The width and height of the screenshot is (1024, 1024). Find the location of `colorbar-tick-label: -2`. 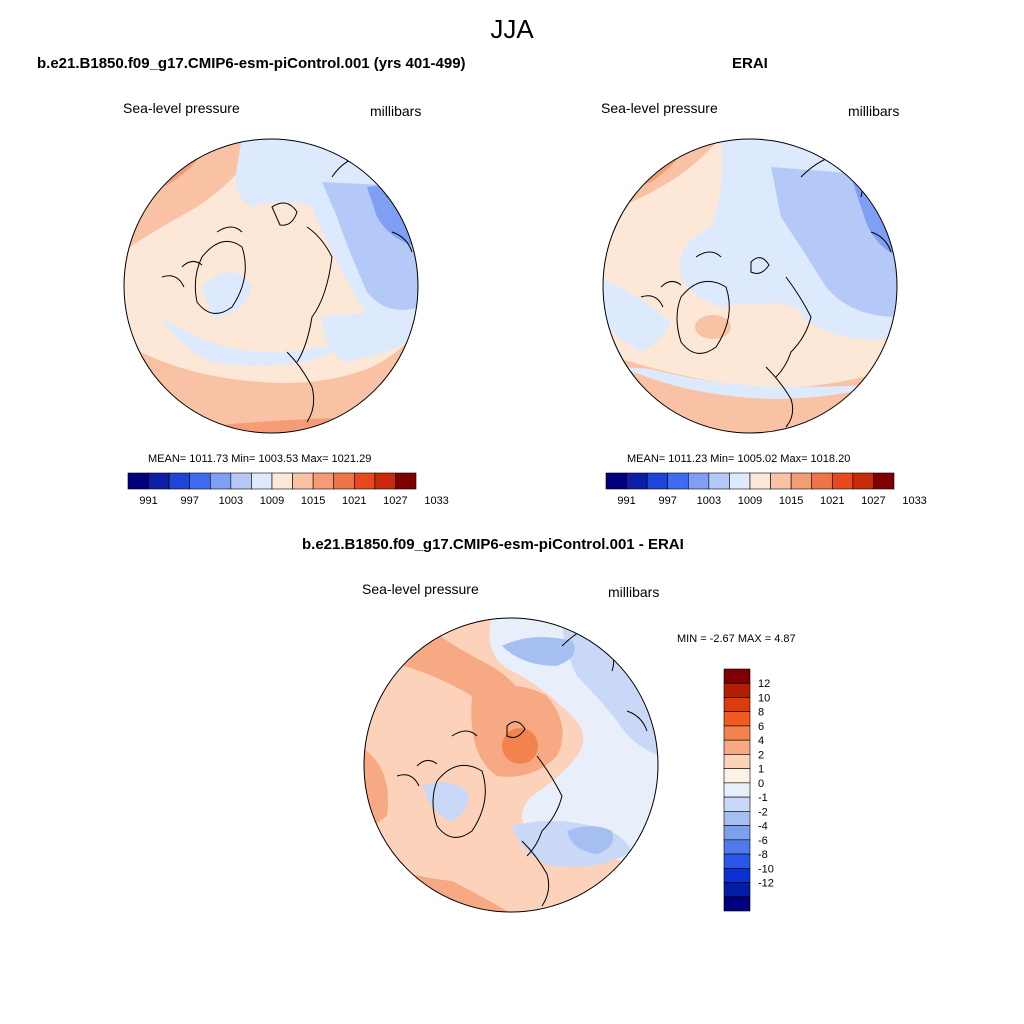

colorbar-tick-label: -2 is located at coordinates (763, 812).